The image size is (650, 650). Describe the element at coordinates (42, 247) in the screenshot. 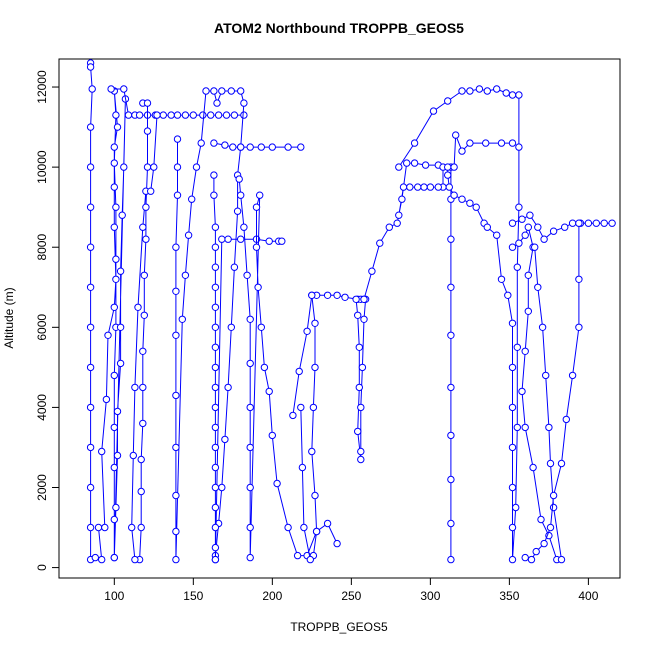

I see `y-tick-label: 8000` at that location.